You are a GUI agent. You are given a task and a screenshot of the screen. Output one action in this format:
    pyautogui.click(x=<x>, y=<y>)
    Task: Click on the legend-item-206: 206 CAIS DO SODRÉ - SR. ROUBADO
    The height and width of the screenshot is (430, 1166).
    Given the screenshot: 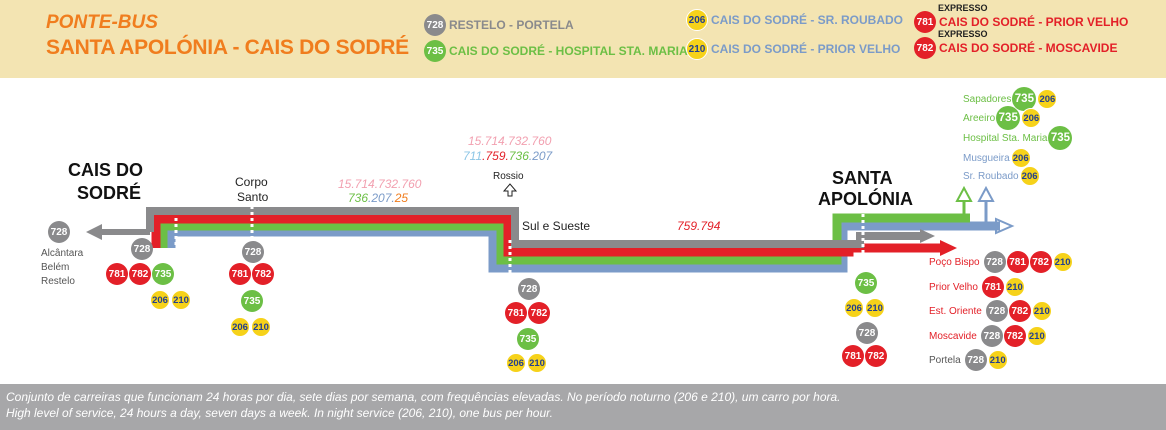 What is the action you would take?
    pyautogui.click(x=794, y=20)
    